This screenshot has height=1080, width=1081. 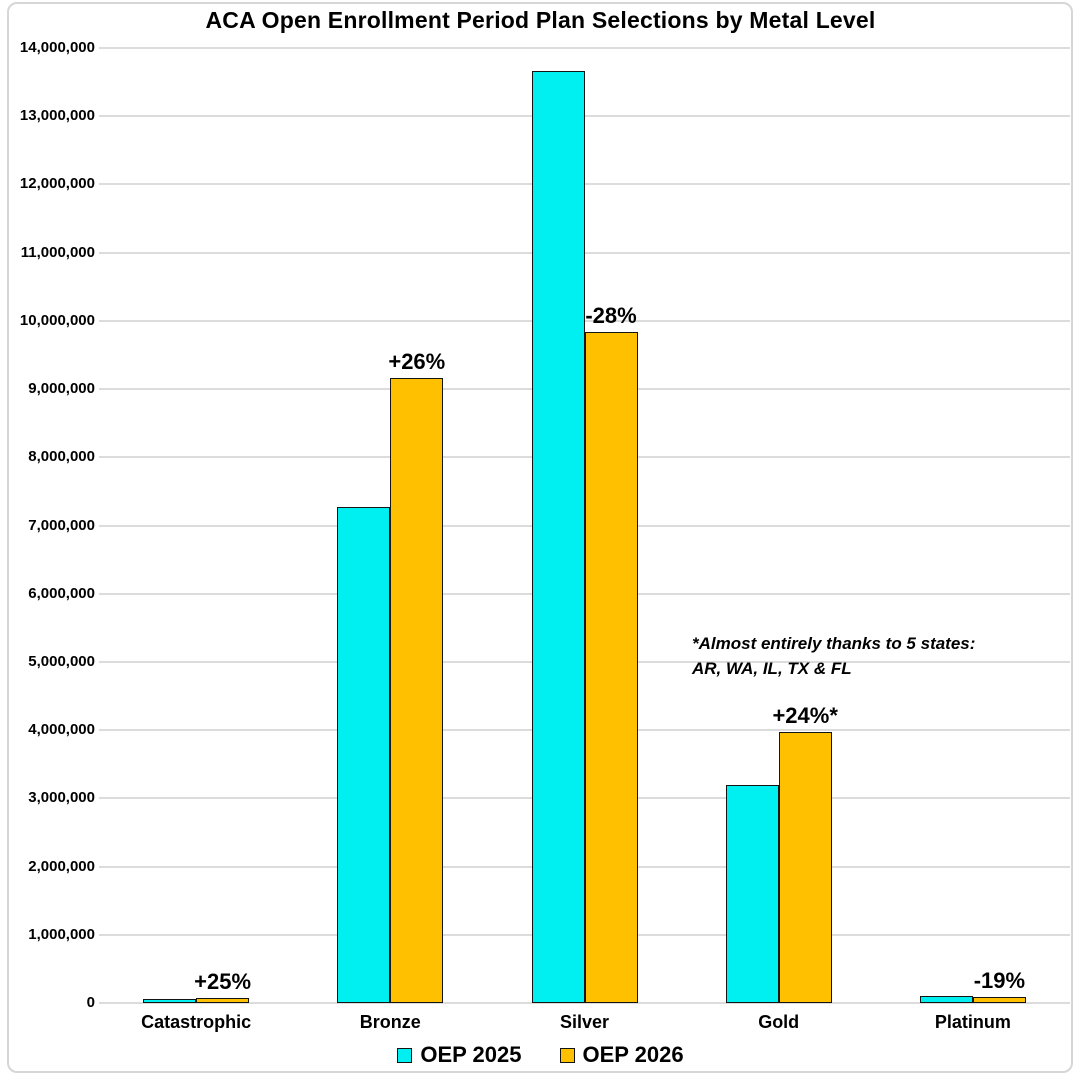 I want to click on x-axis-label-catastrophic: Catastrophic, so click(x=196, y=1022).